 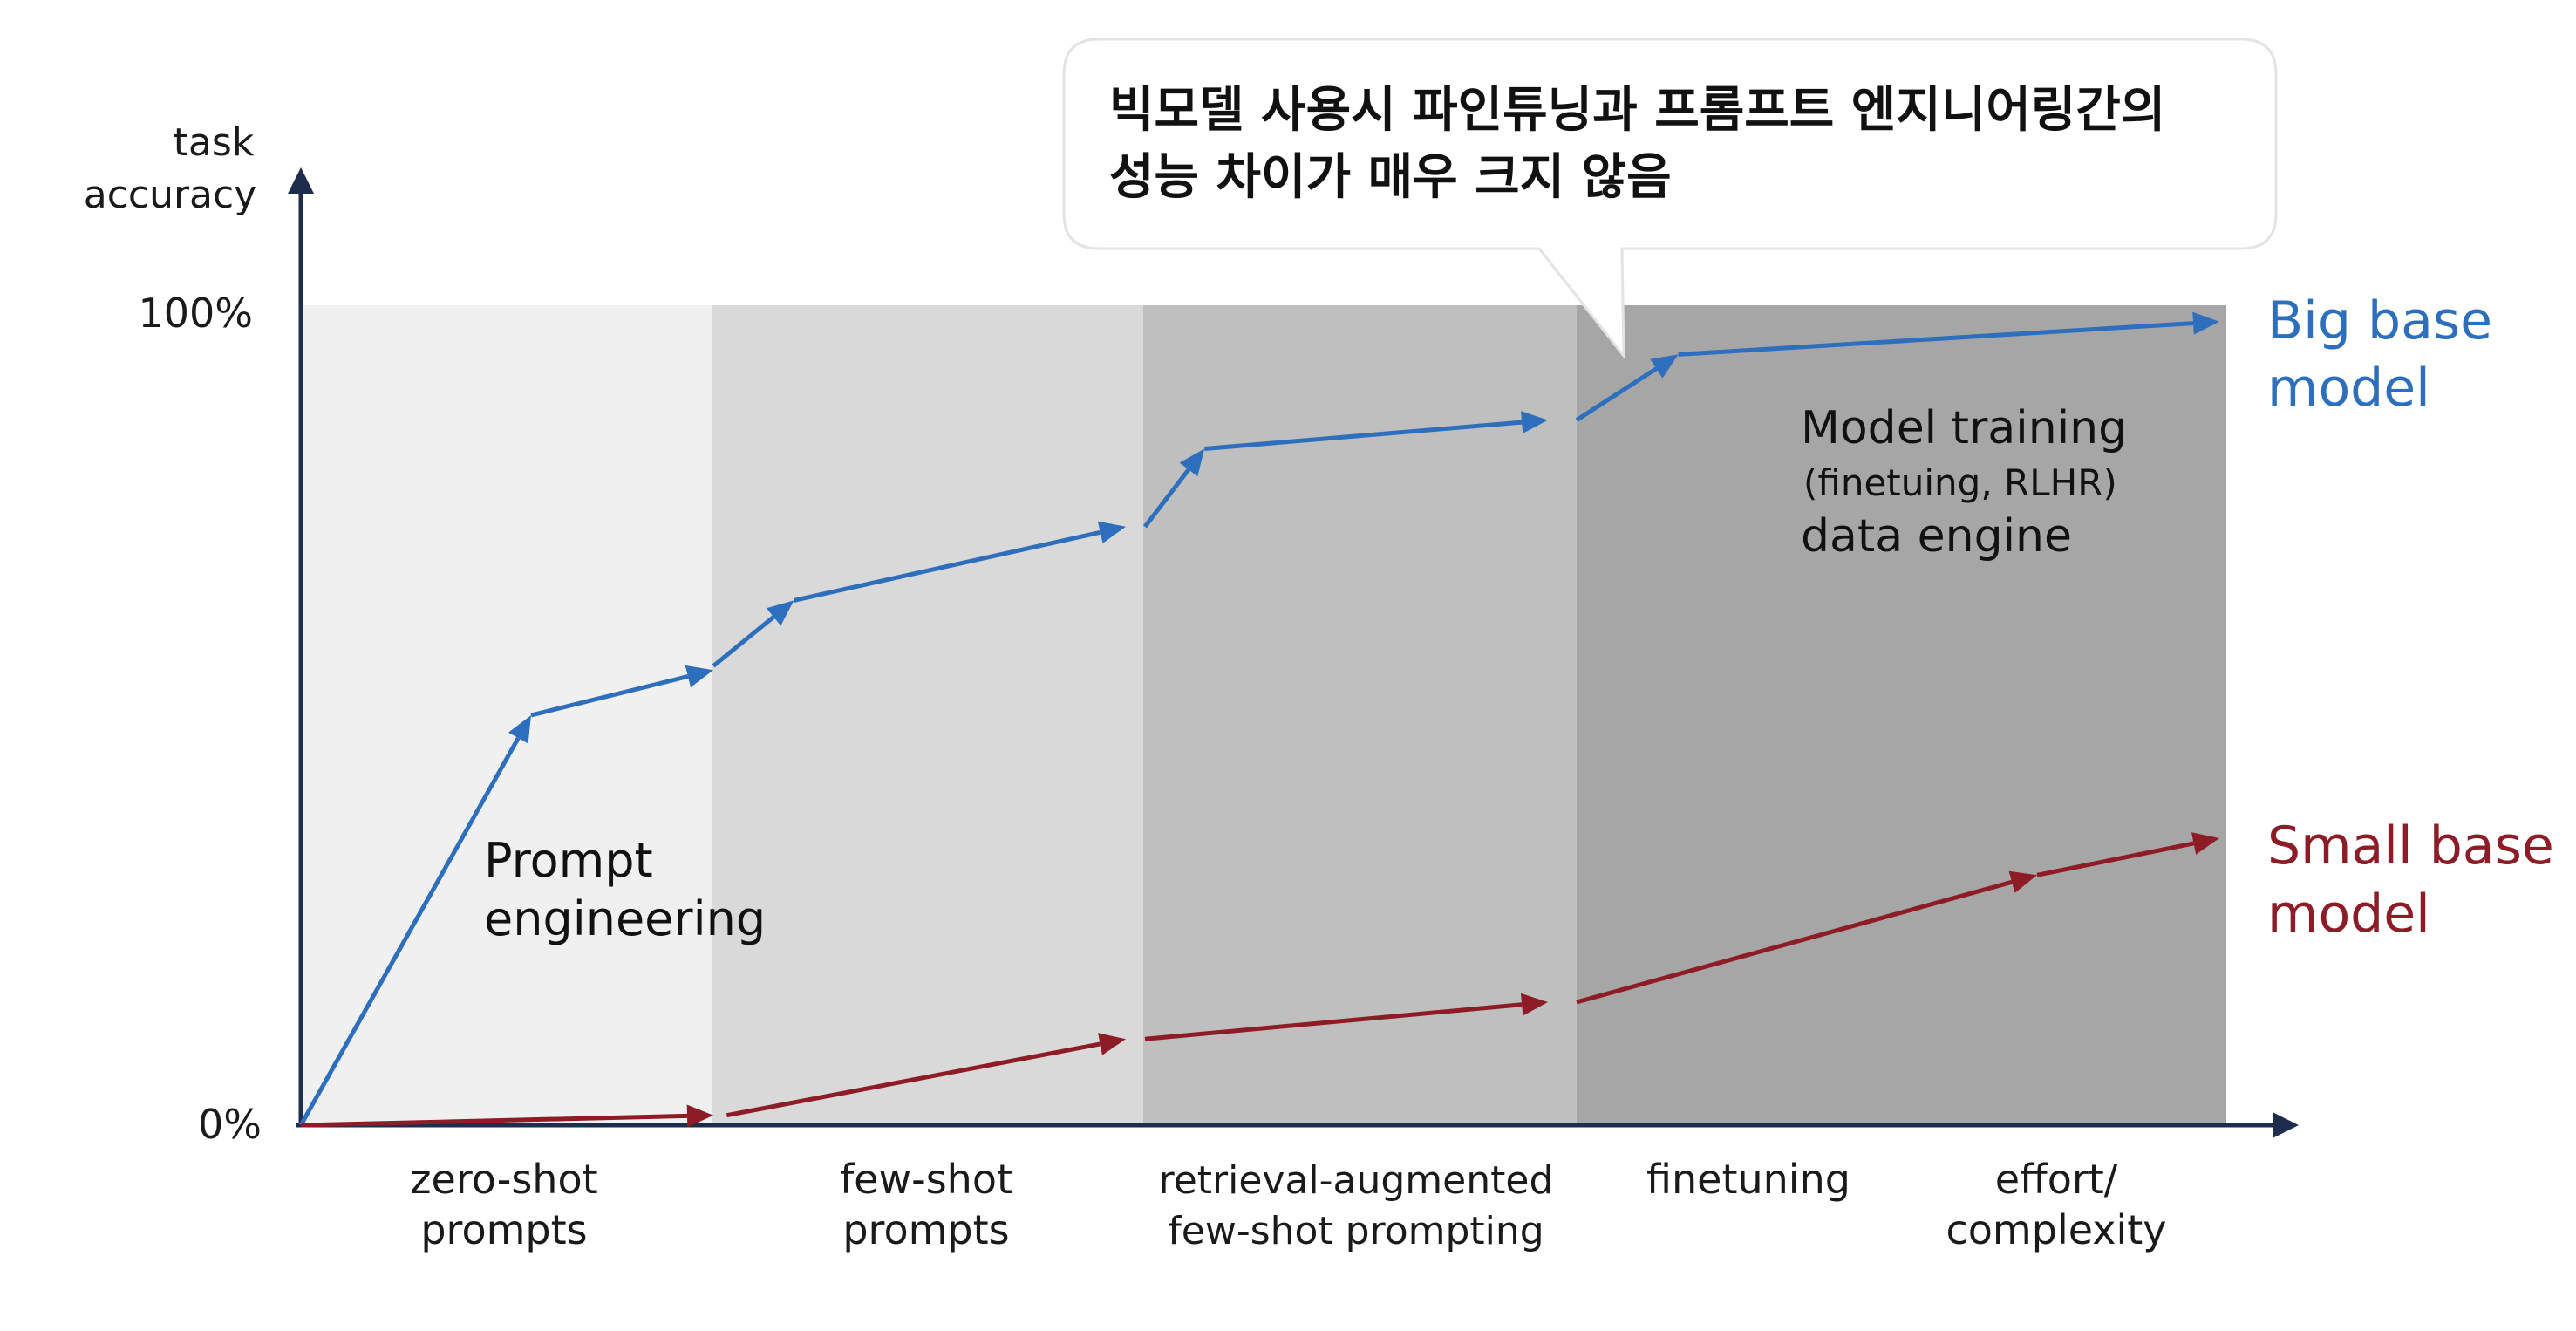 What do you see at coordinates (926, 1179) in the screenshot?
I see `stage-label-few-shot-1: few-shot` at bounding box center [926, 1179].